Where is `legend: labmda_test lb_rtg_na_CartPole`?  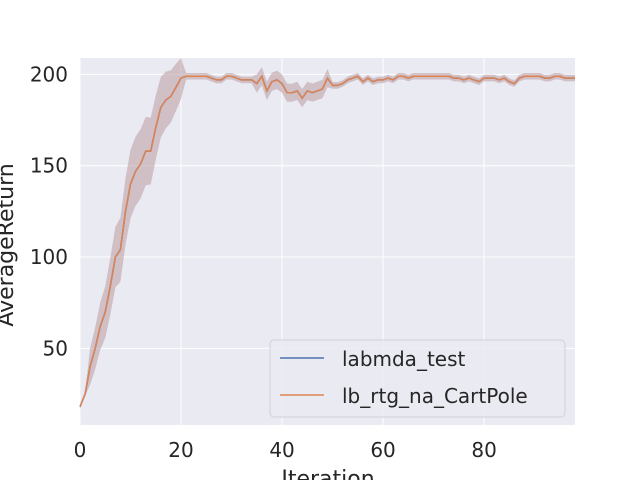
legend: labmda_test lb_rtg_na_CartPole is located at coordinates (417, 378).